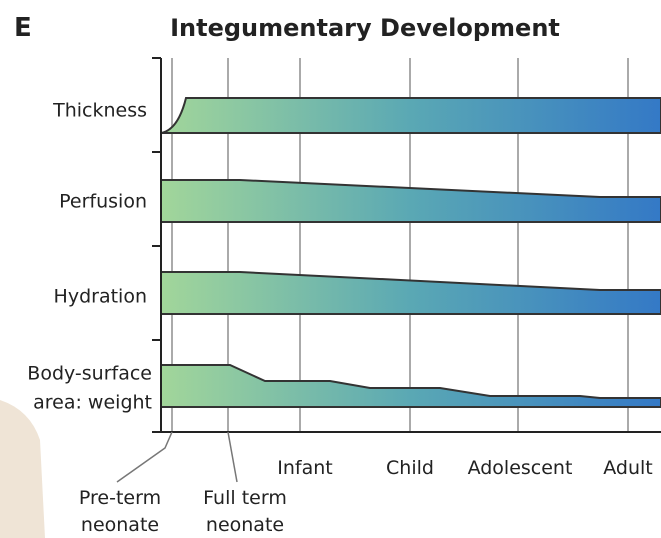  Describe the element at coordinates (100, 297) in the screenshot. I see `row-label: Hydration` at that location.